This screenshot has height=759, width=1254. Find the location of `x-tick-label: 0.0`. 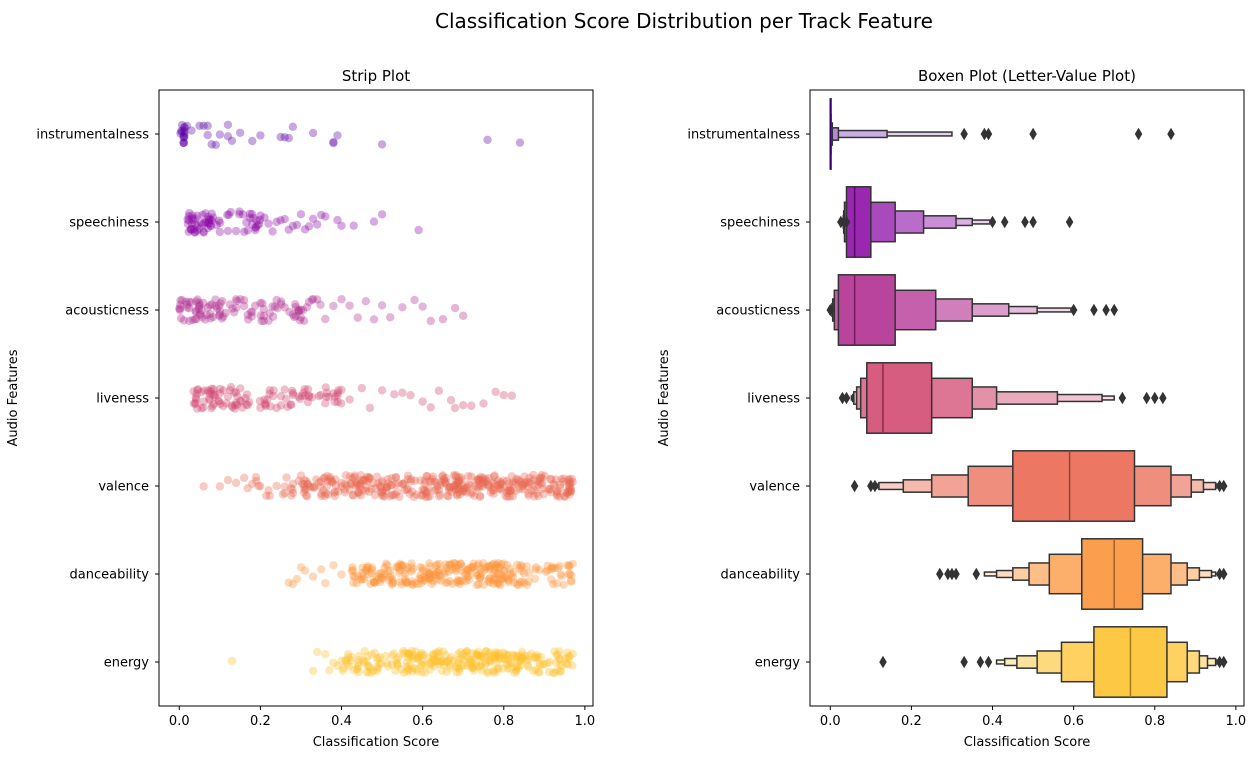

x-tick-label: 0.0 is located at coordinates (179, 721).